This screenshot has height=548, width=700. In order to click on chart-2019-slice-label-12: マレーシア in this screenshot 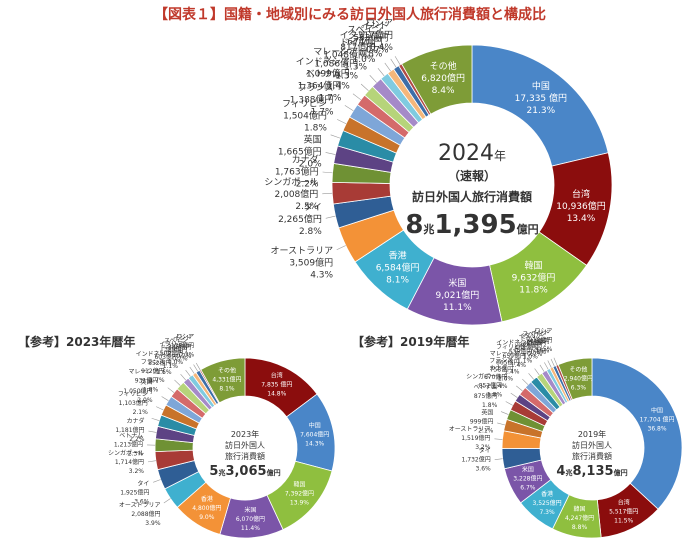, I will do `click(505, 353)`.